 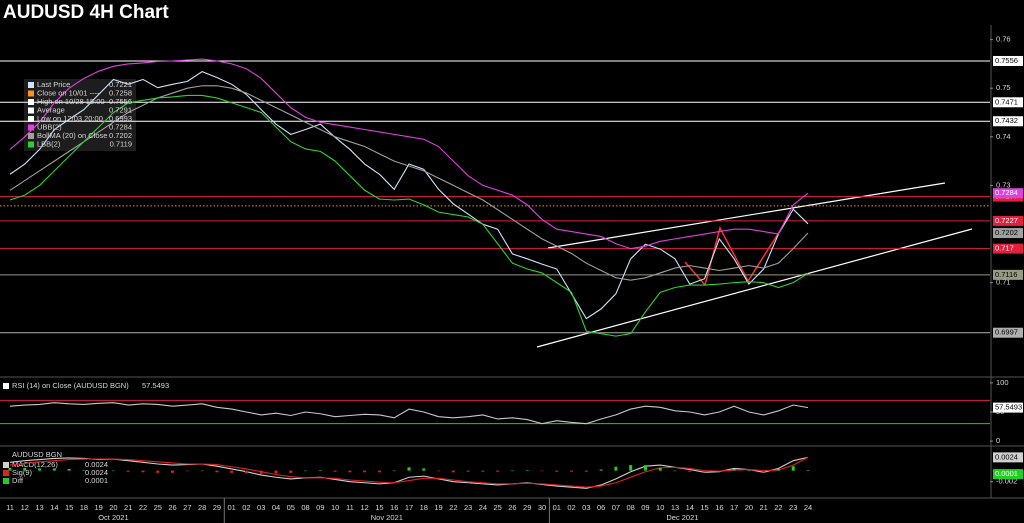 What do you see at coordinates (1006, 192) in the screenshot?
I see `series-end-label: 0.7284` at bounding box center [1006, 192].